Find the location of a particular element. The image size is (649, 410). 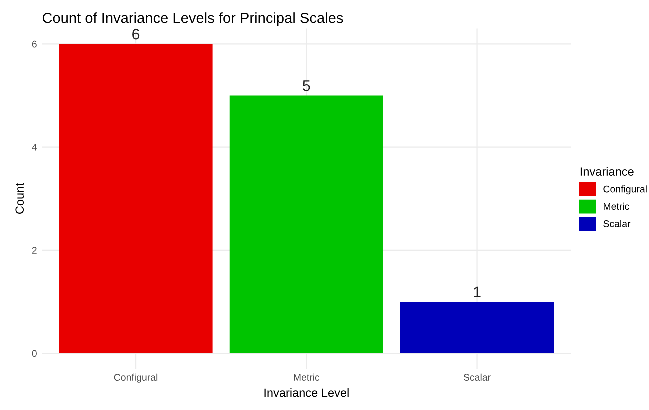

data-label: 5 is located at coordinates (306, 86).